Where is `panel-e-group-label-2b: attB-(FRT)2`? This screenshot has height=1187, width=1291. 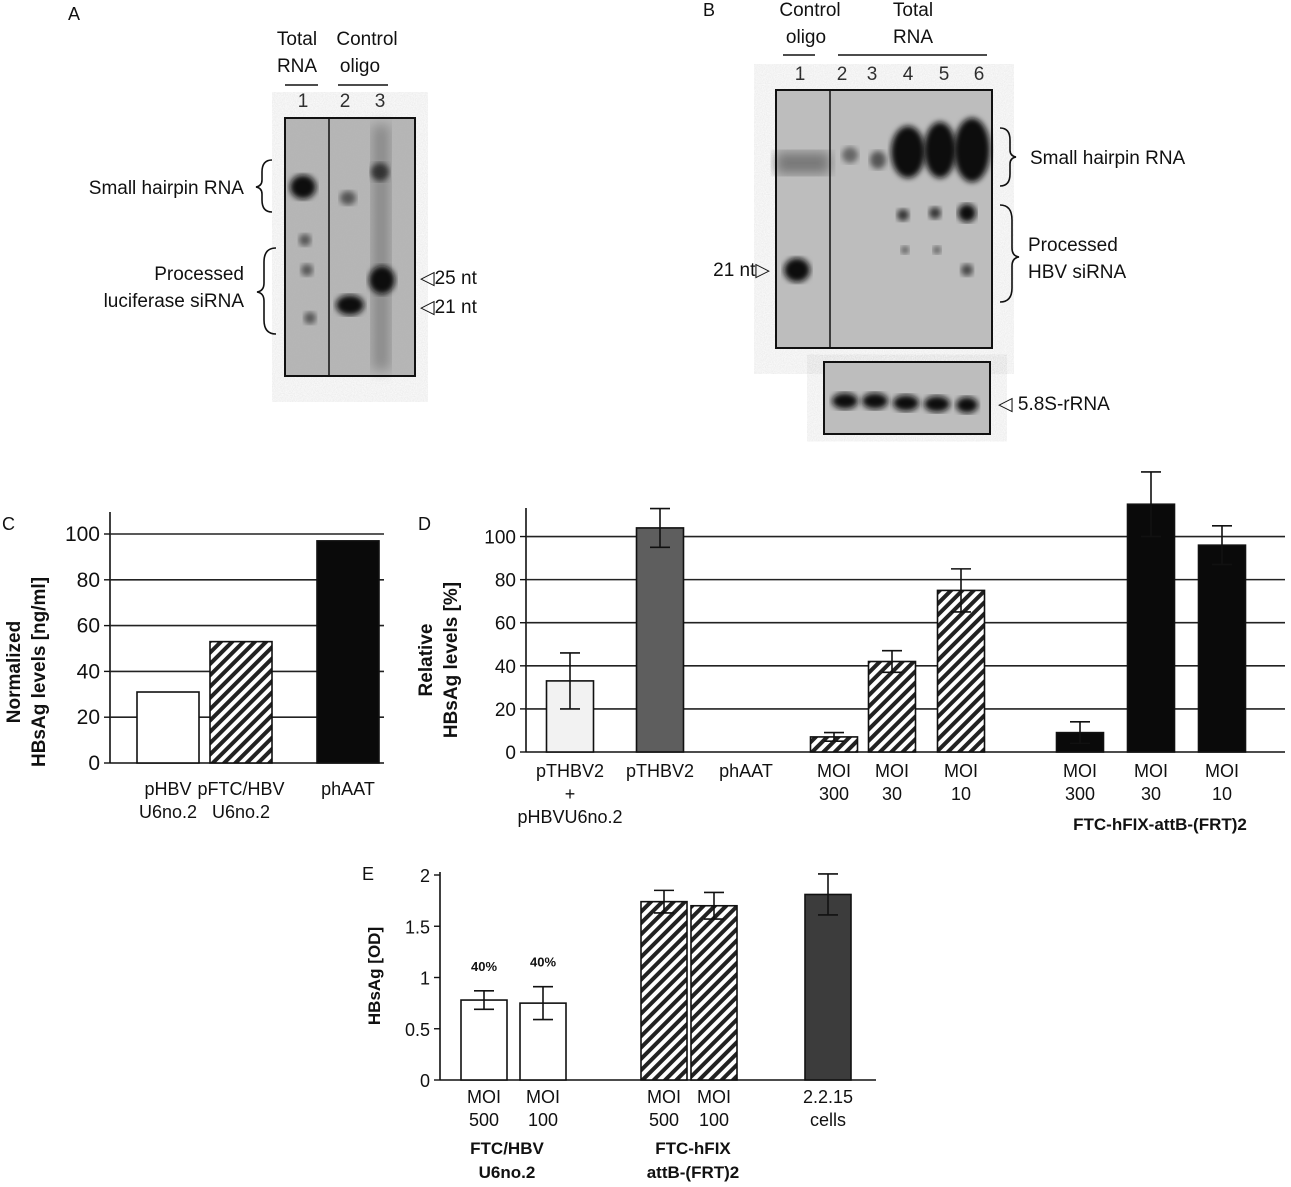 panel-e-group-label-2b: attB-(FRT)2 is located at coordinates (693, 1172).